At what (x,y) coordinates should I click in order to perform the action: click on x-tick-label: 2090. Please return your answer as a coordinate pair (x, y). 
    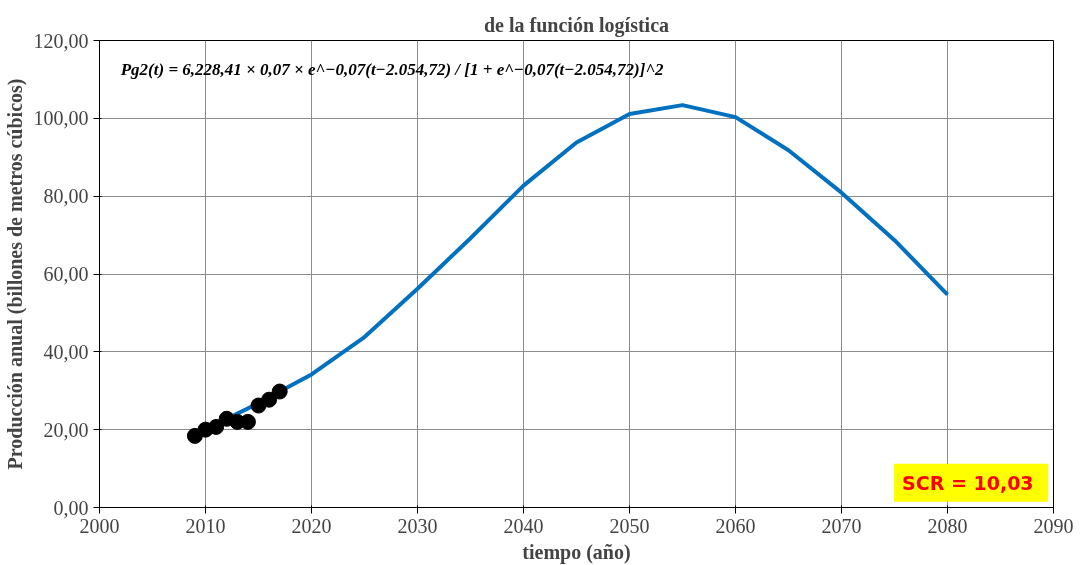
    Looking at the image, I should click on (1053, 525).